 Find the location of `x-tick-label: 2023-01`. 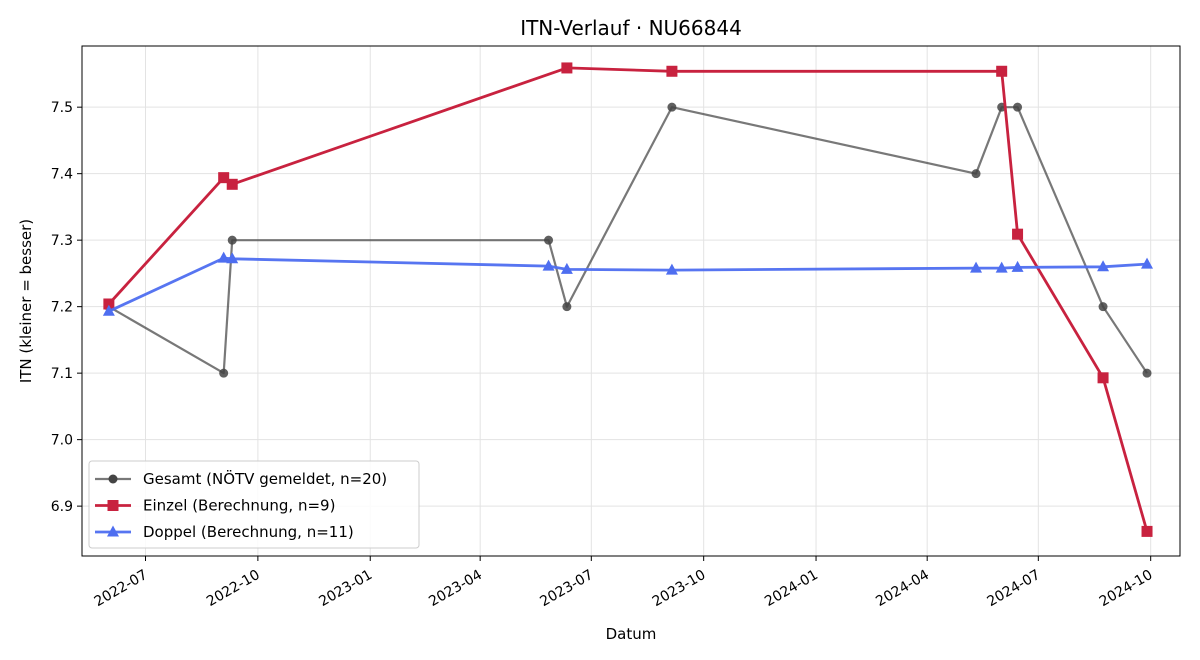

x-tick-label: 2023-01 is located at coordinates (345, 588).